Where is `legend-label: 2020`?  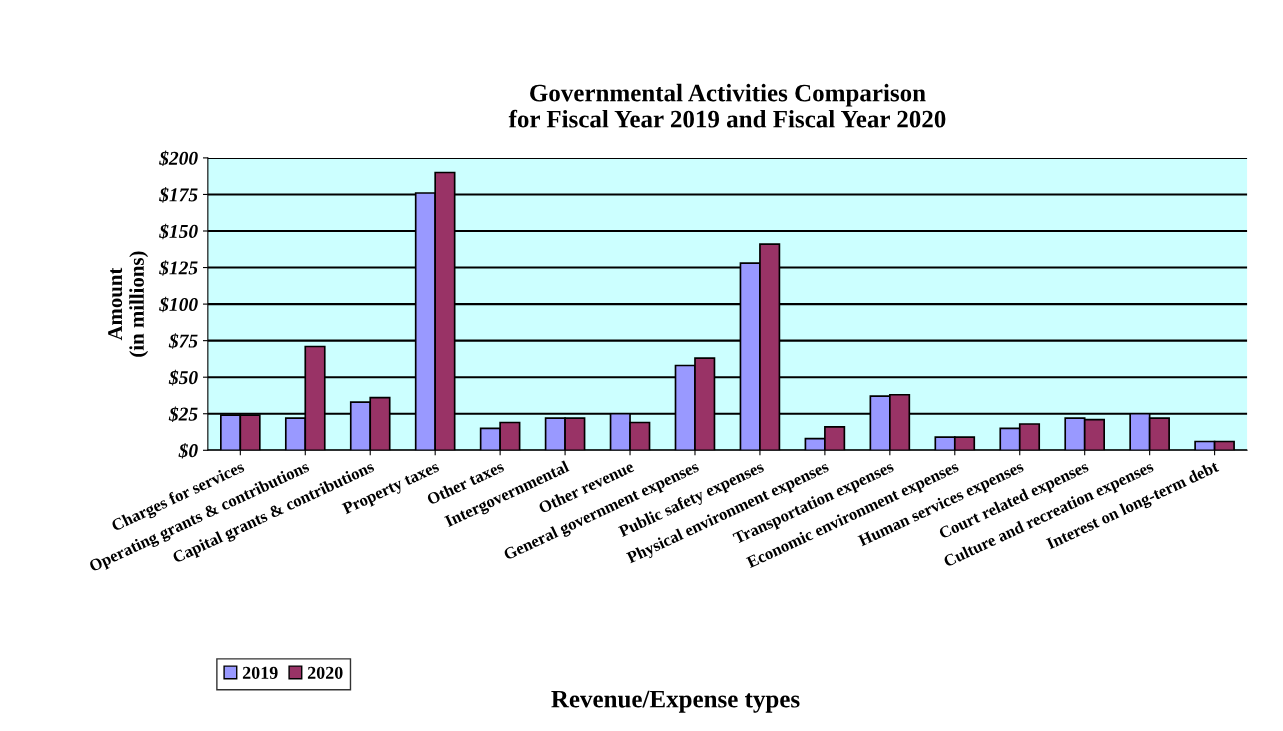
legend-label: 2020 is located at coordinates (325, 672).